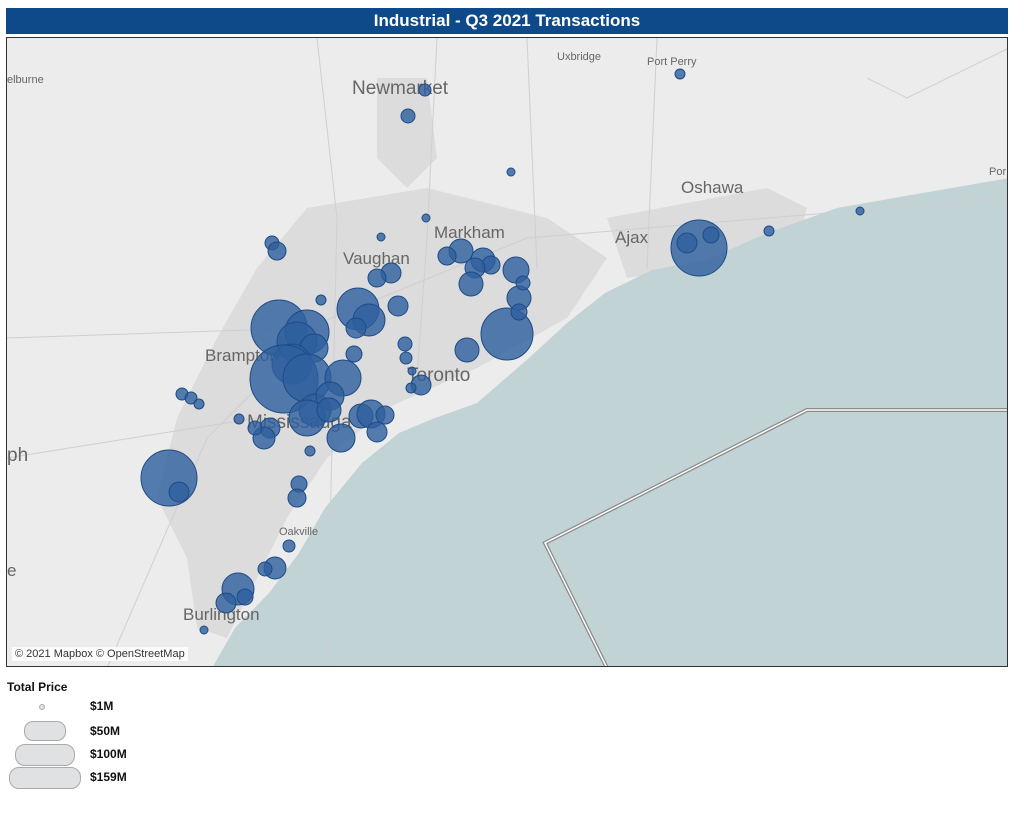  I want to click on label-burlington: Burlington, so click(221, 614).